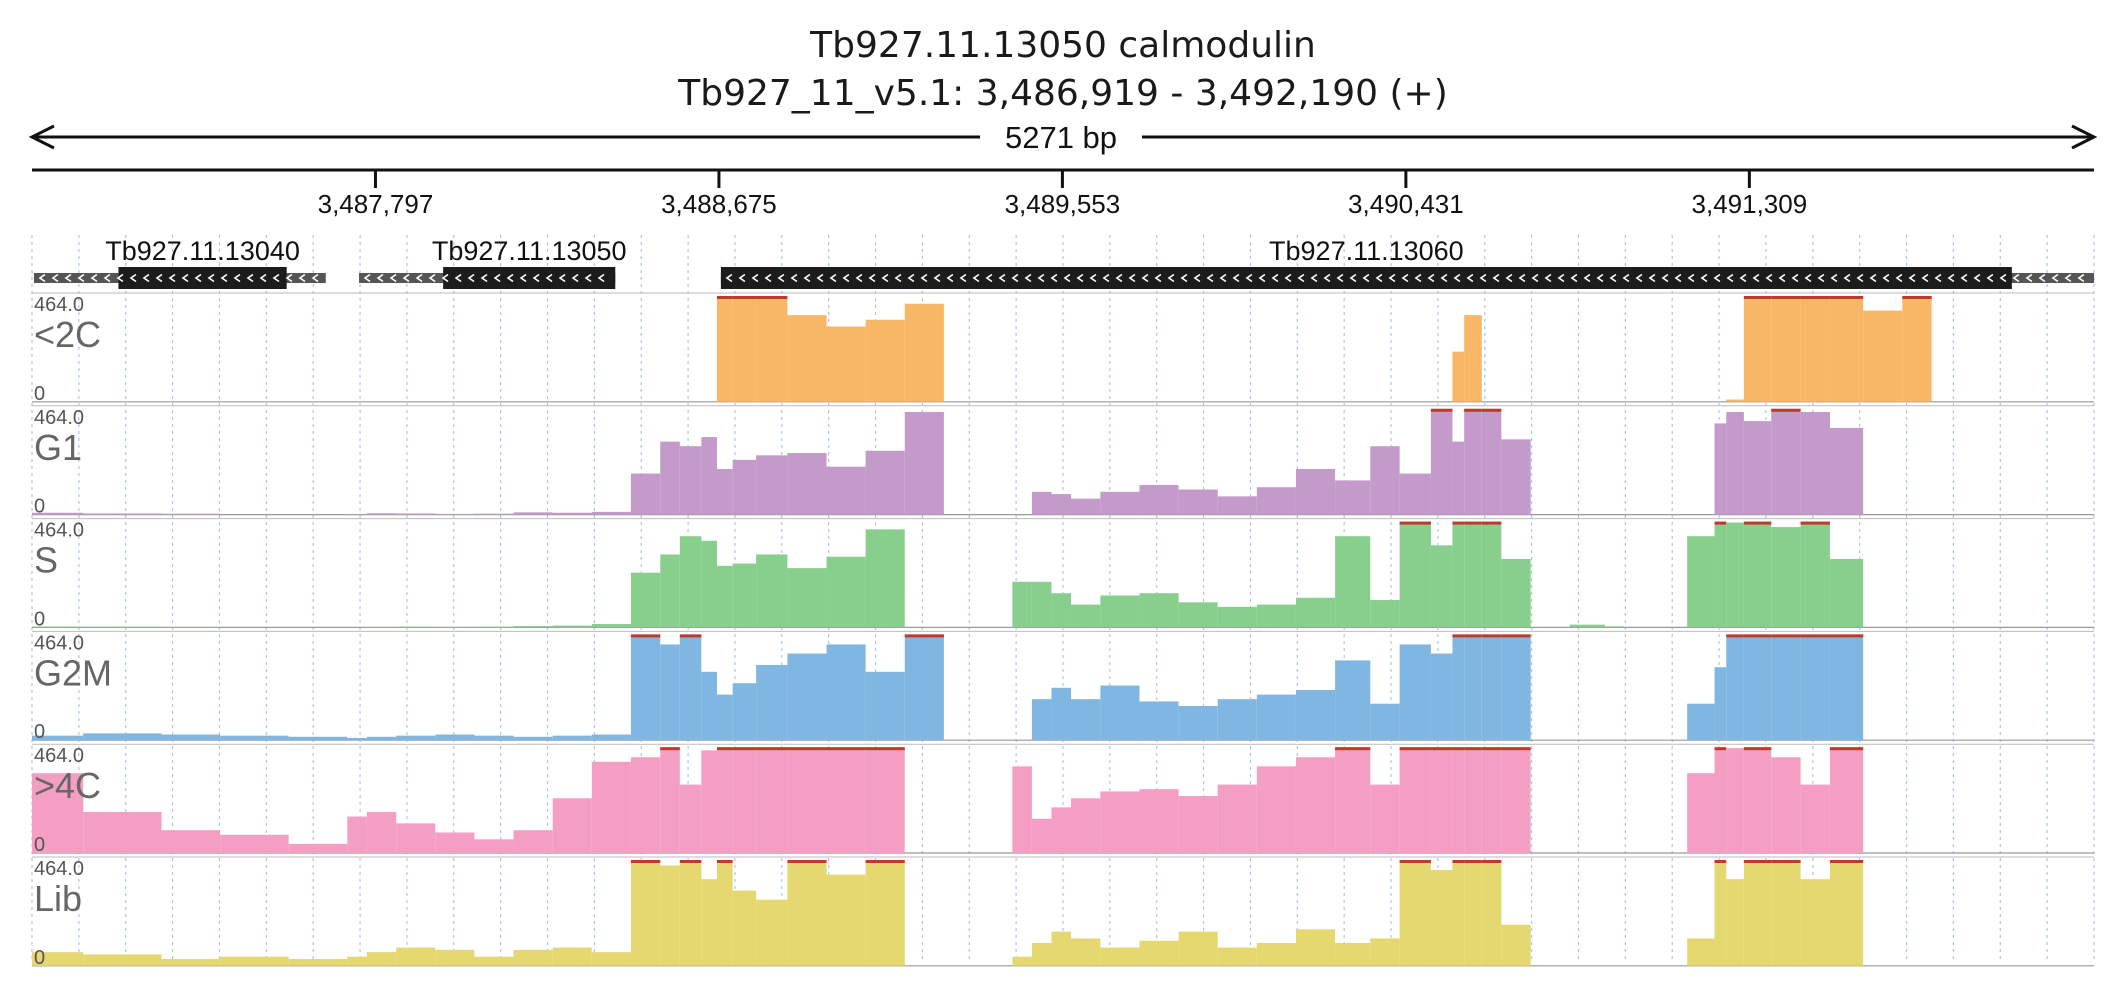  I want to click on ruler-tick-label: 3,490,431, so click(1406, 204).